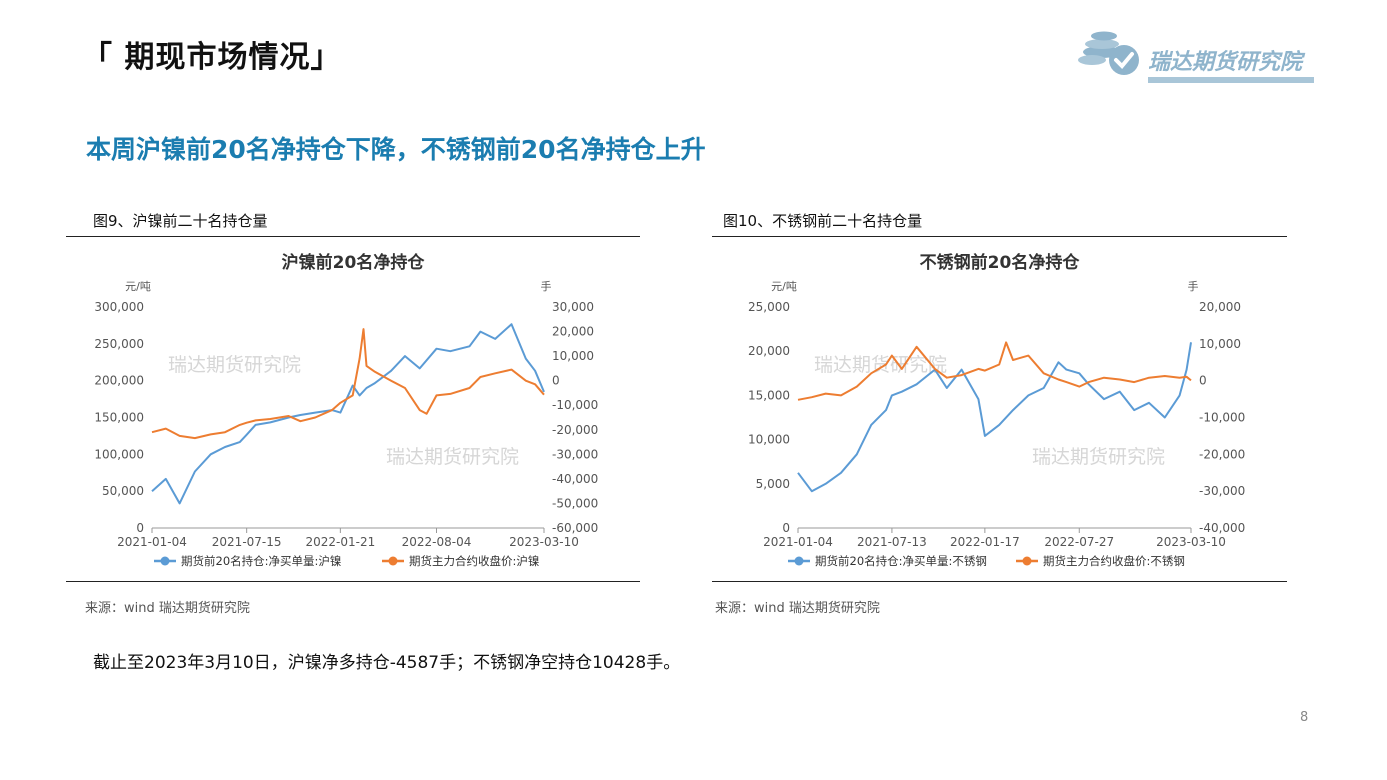  Describe the element at coordinates (396, 149) in the screenshot. I see `headline: 本周沪镍前20名净持仓下降，不锈钢前20名净持仓上升` at that location.